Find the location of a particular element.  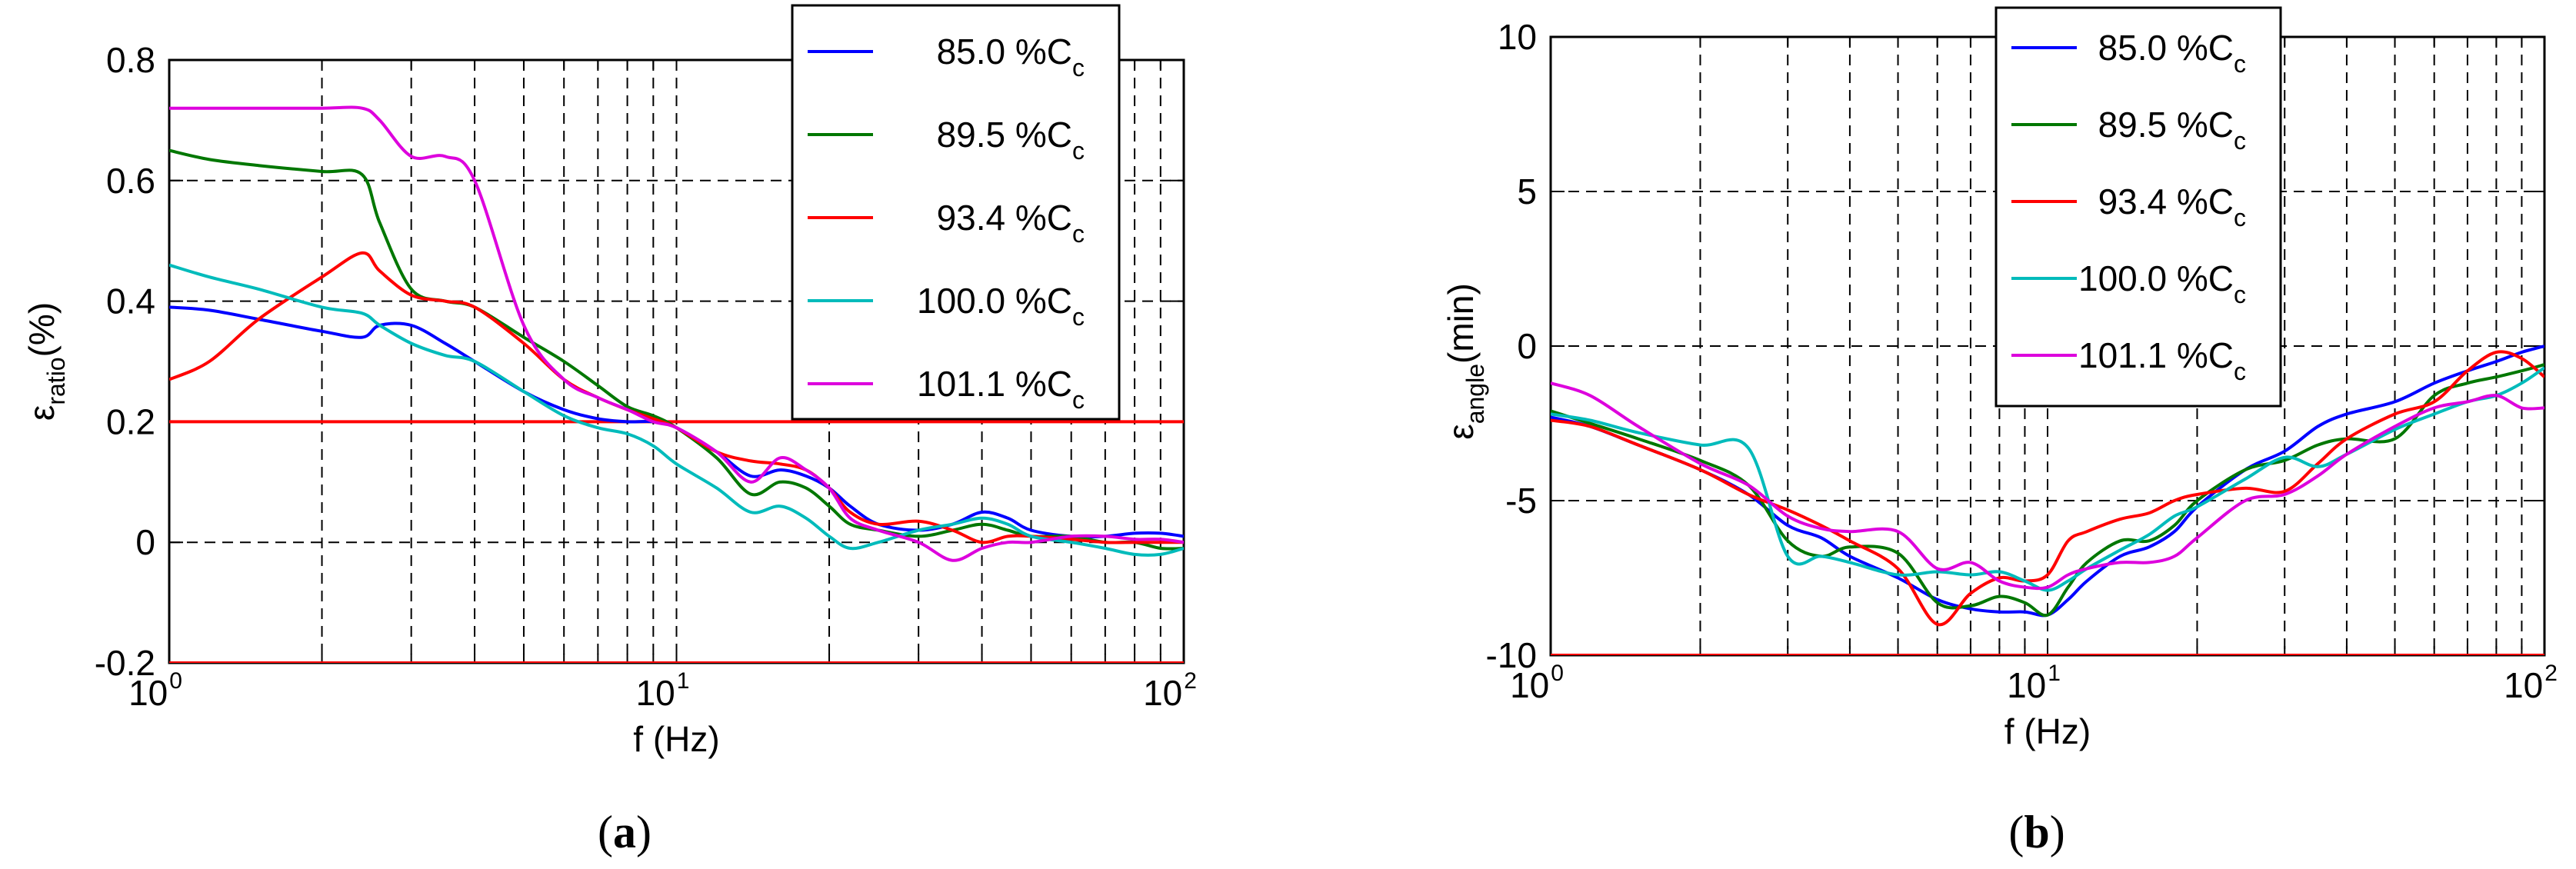

y-axis-unit: (min) is located at coordinates (1461, 323).